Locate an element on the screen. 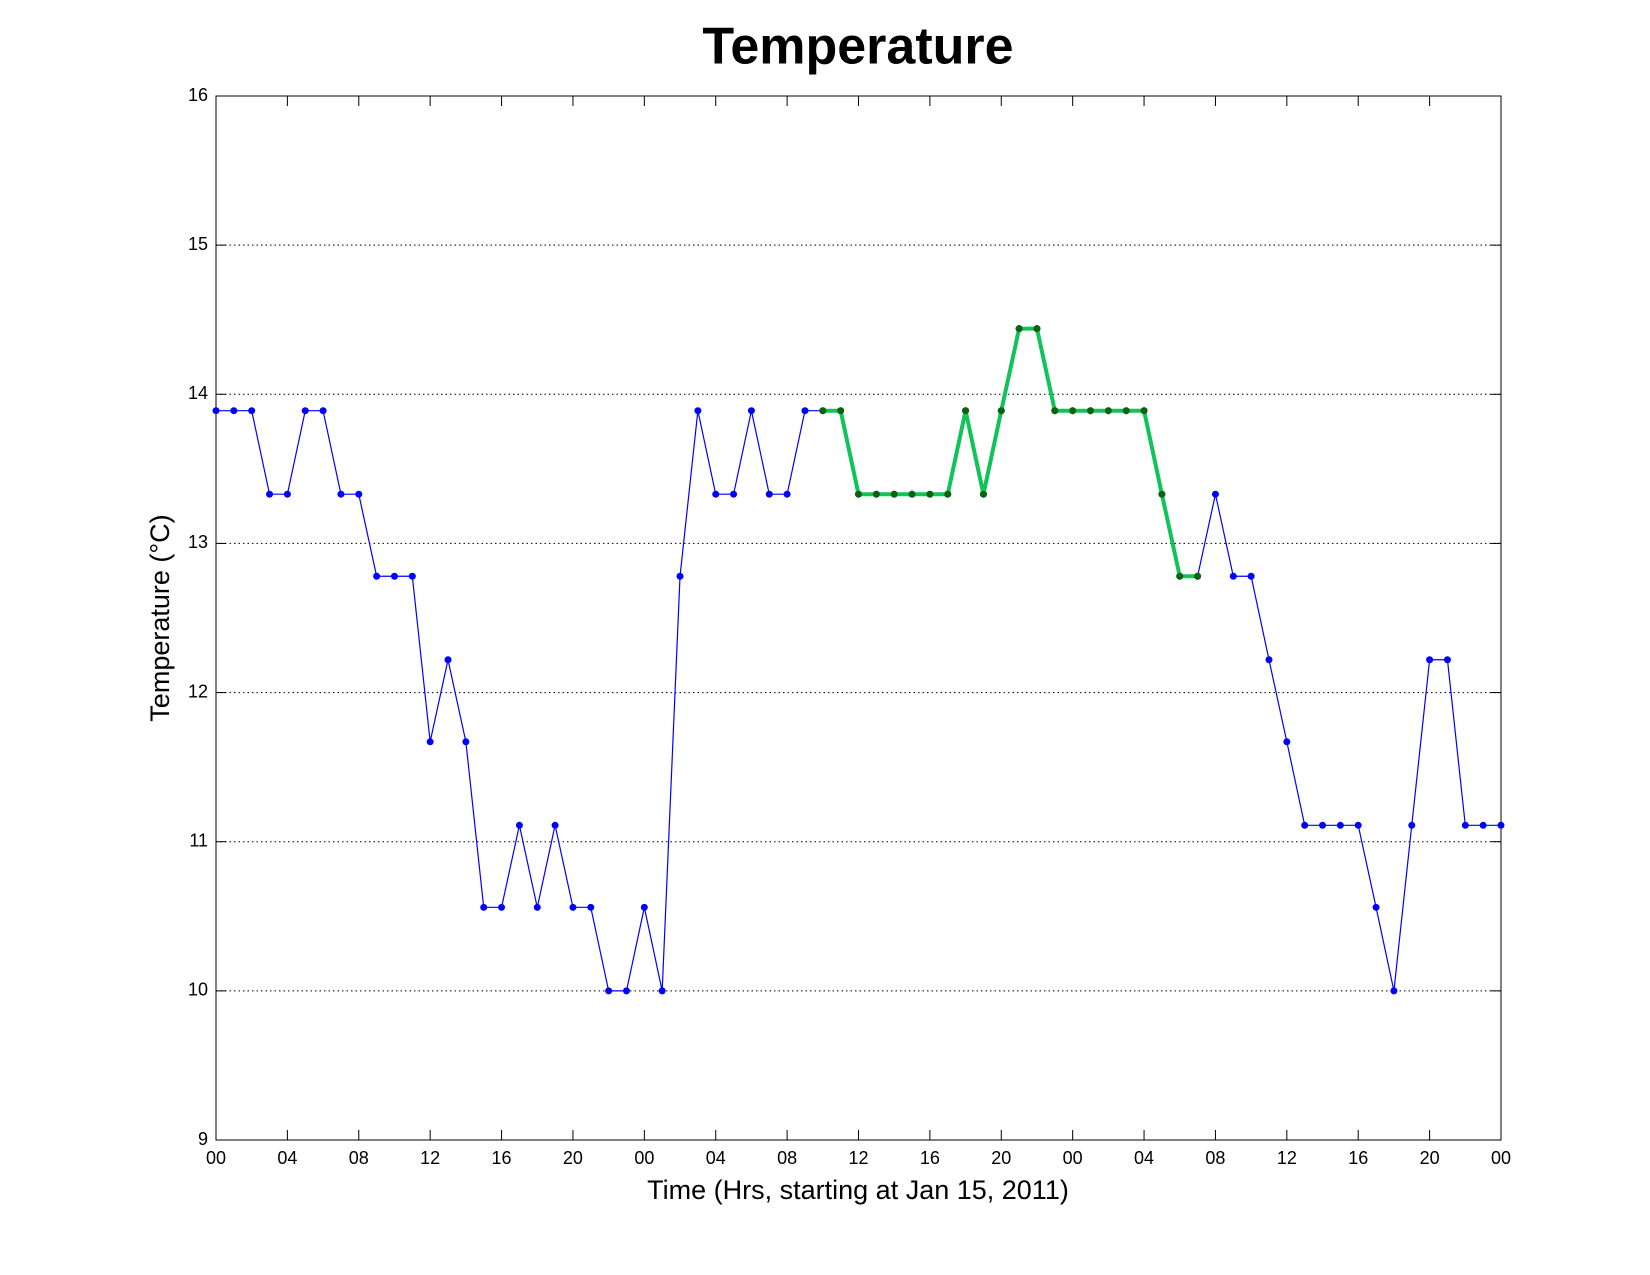 The width and height of the screenshot is (1650, 1275). y-tick-label: 11 is located at coordinates (198, 840).